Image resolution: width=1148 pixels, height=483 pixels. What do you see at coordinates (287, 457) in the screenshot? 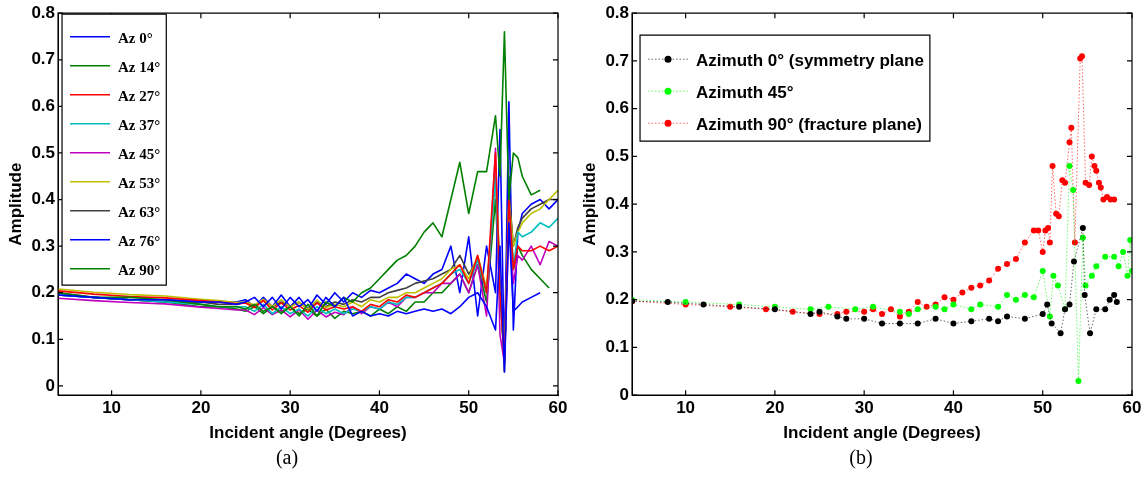
I see `text: (a)` at bounding box center [287, 457].